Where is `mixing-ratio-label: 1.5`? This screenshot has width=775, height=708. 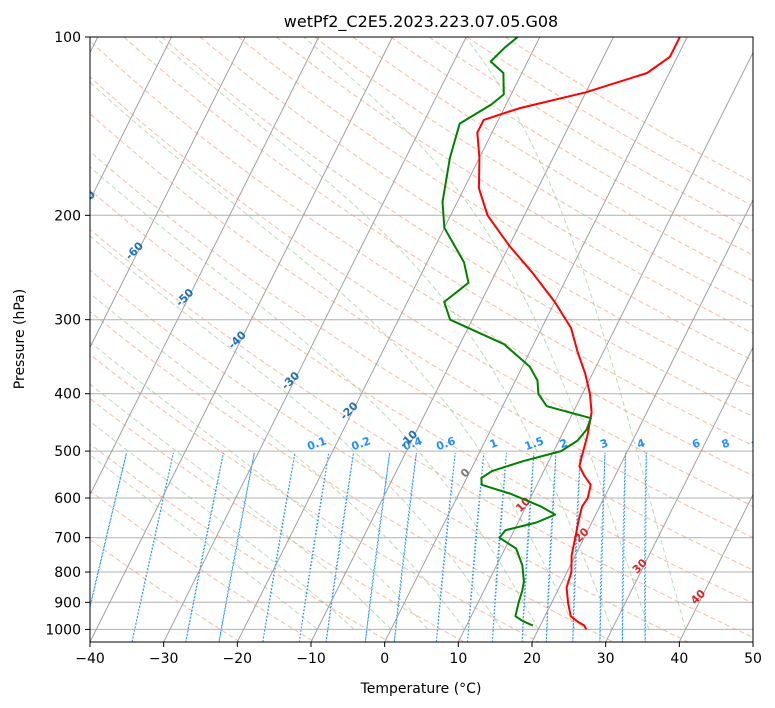 mixing-ratio-label: 1.5 is located at coordinates (534, 443).